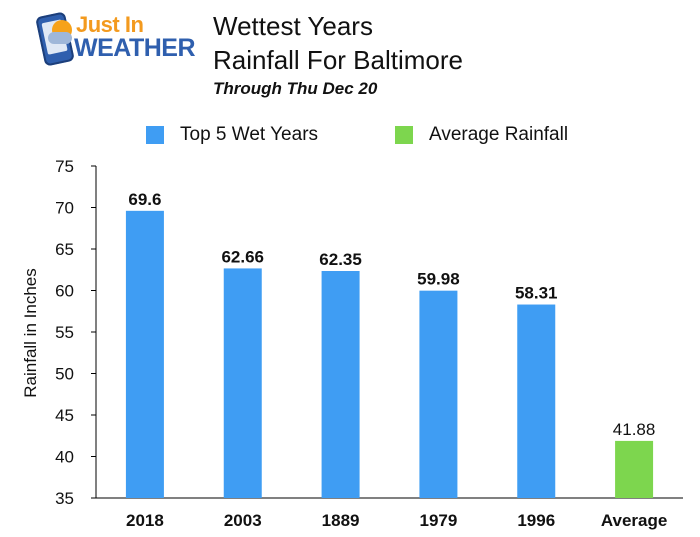 This screenshot has width=700, height=537. I want to click on x-tick-label: 1889, so click(341, 520).